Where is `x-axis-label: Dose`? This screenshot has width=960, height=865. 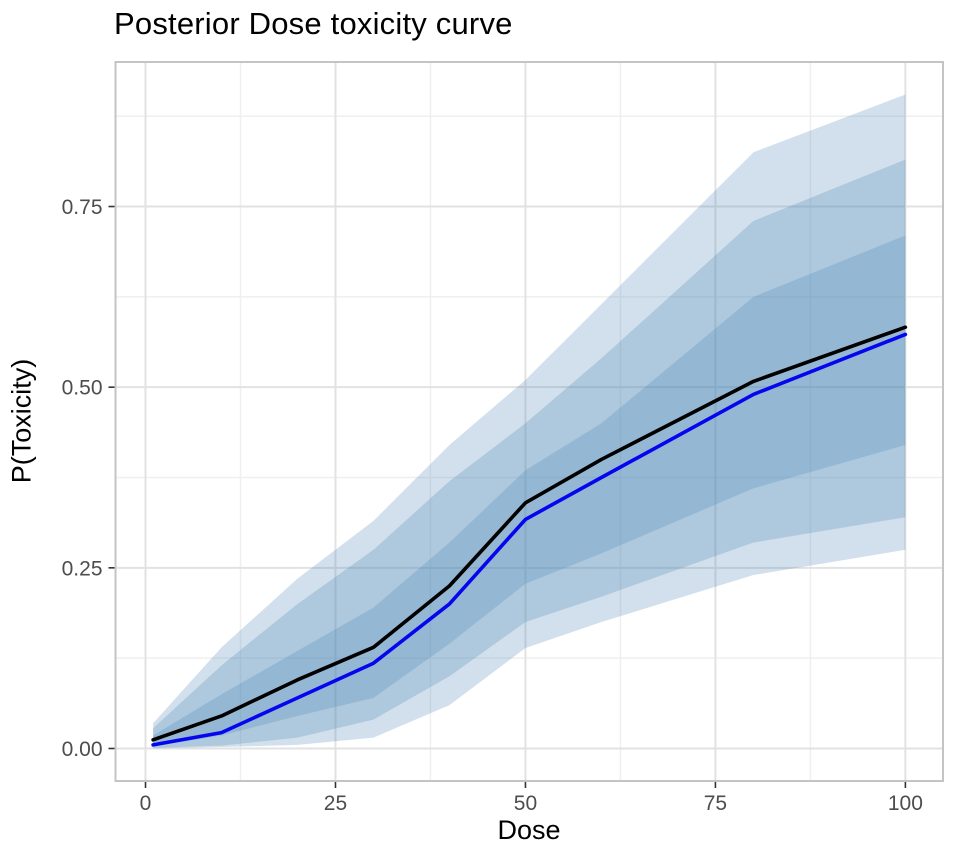 x-axis-label: Dose is located at coordinates (529, 830).